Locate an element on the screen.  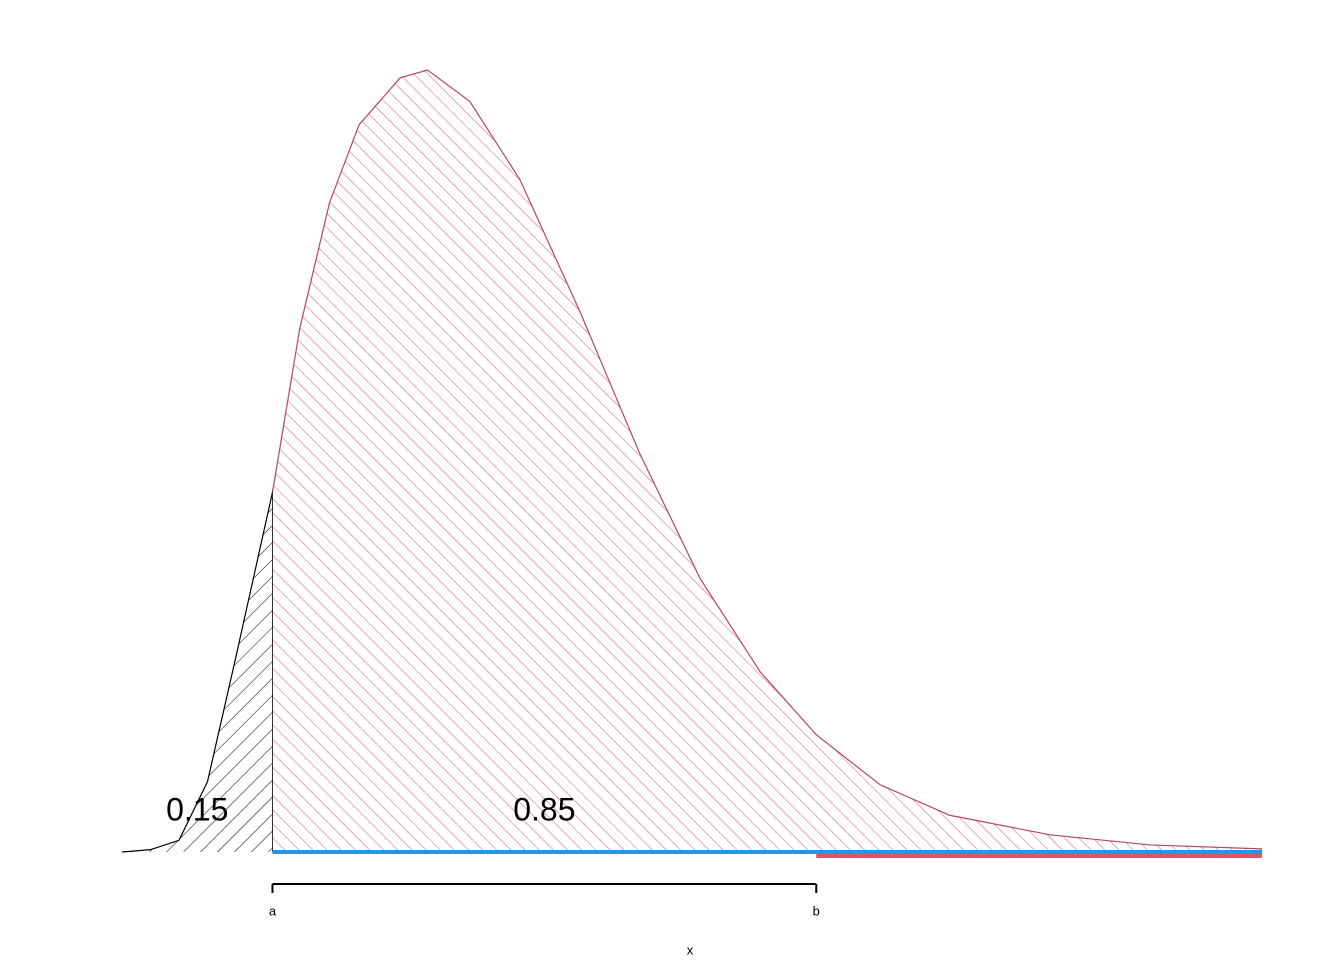
x-axis-label: x is located at coordinates (690, 949).